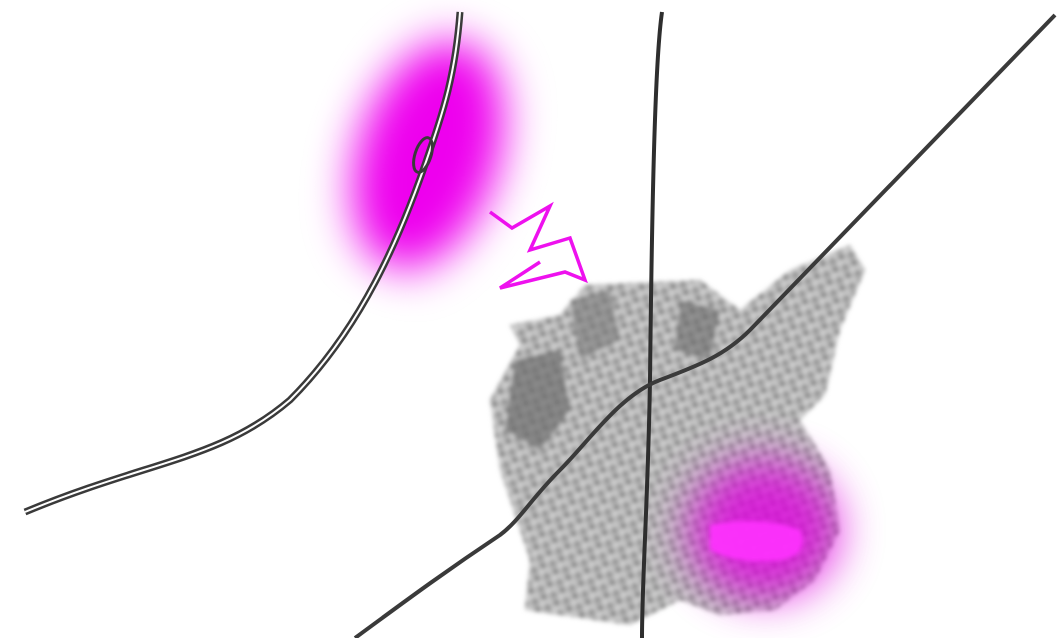  What do you see at coordinates (652, 324) in the screenshot?
I see `road` at bounding box center [652, 324].